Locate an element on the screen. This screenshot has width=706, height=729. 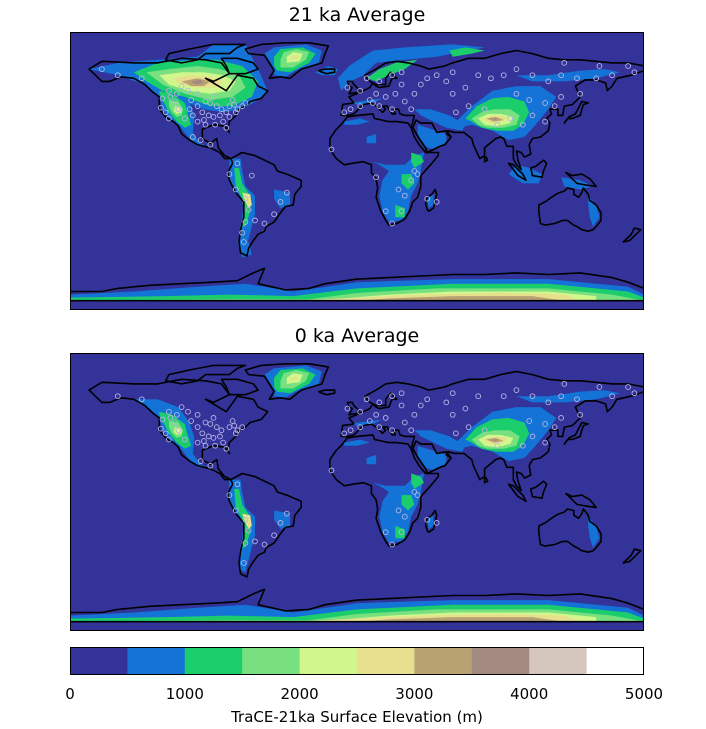
colorbar-label: TraCE-21ka Surface Elevation (m) is located at coordinates (357, 717).